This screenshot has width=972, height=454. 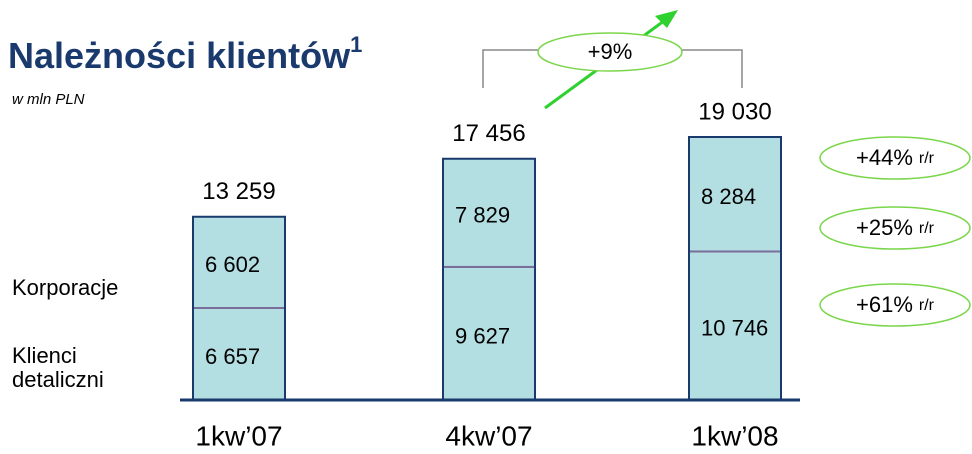 I want to click on annotation-text: +9%, so click(x=610, y=51).